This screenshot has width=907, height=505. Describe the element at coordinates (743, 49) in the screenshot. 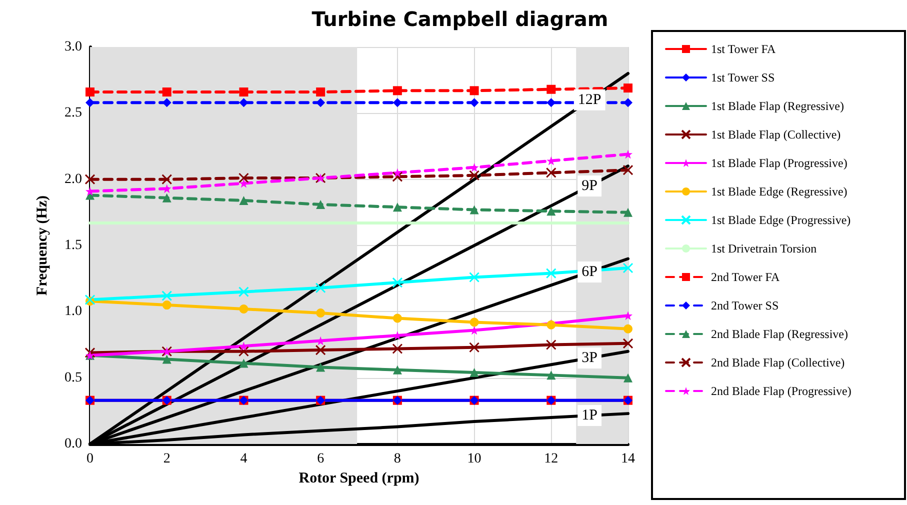

I see `legend-label: 1st Tower FA` at that location.